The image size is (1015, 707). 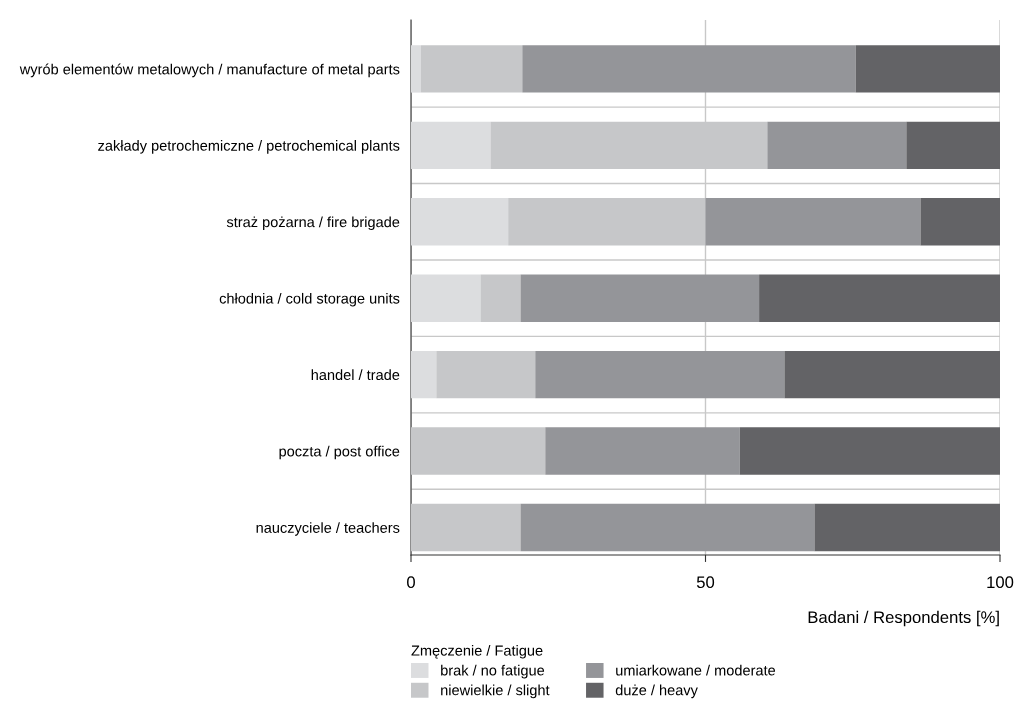 I want to click on y-tick-label: poczta / post office, so click(x=339, y=452).